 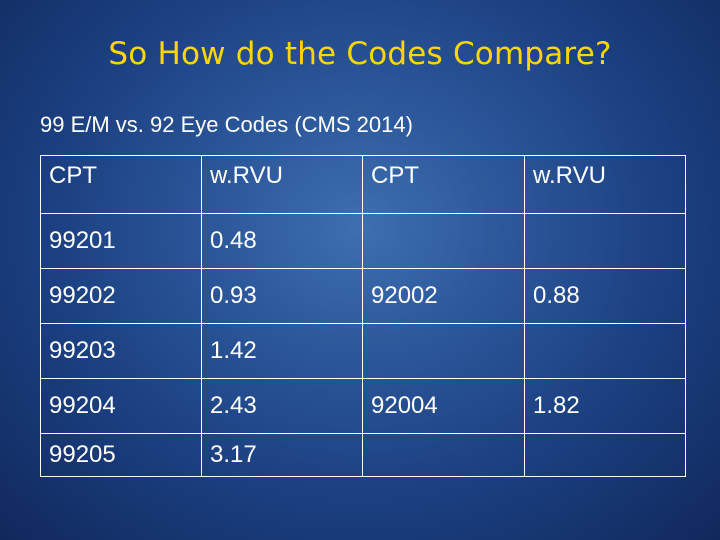 I want to click on header-cpt-em: CPT, so click(x=121, y=184).